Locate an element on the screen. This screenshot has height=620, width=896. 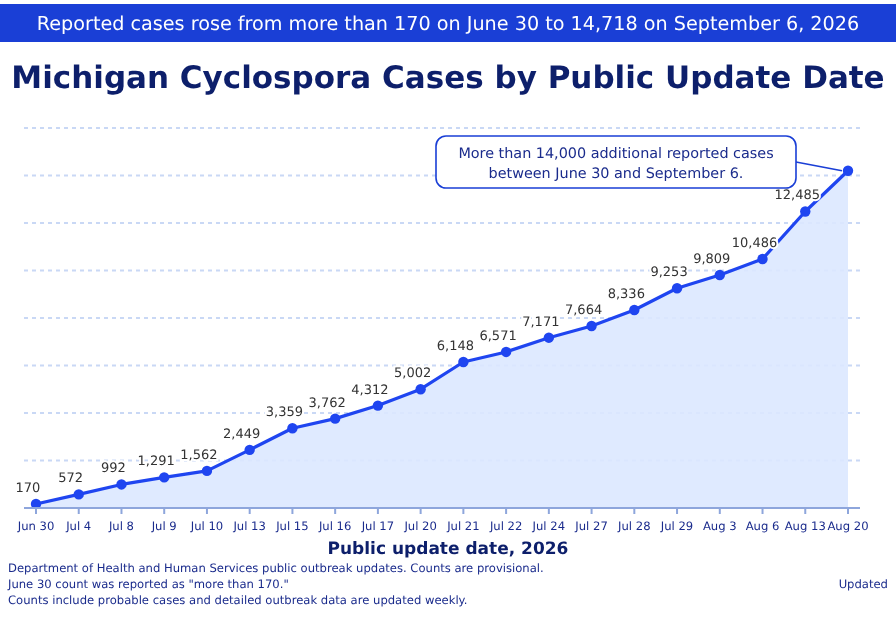
chart-title: Michigan Cyclospora Cases by Public Update Date is located at coordinates (448, 78).